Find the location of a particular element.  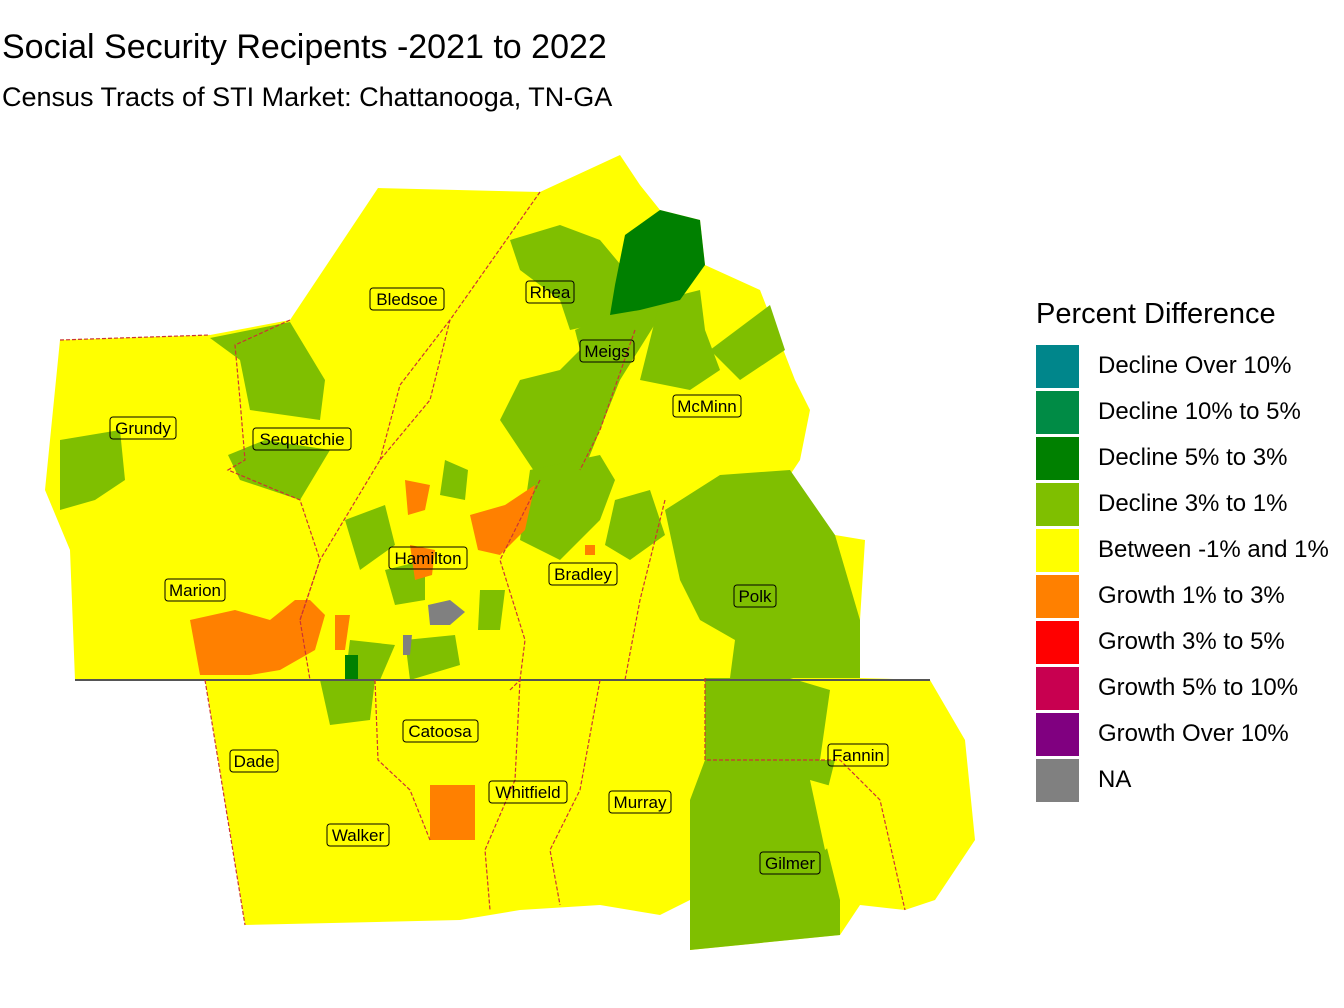

county-label-sequatchie: Sequatchie is located at coordinates (302, 439).